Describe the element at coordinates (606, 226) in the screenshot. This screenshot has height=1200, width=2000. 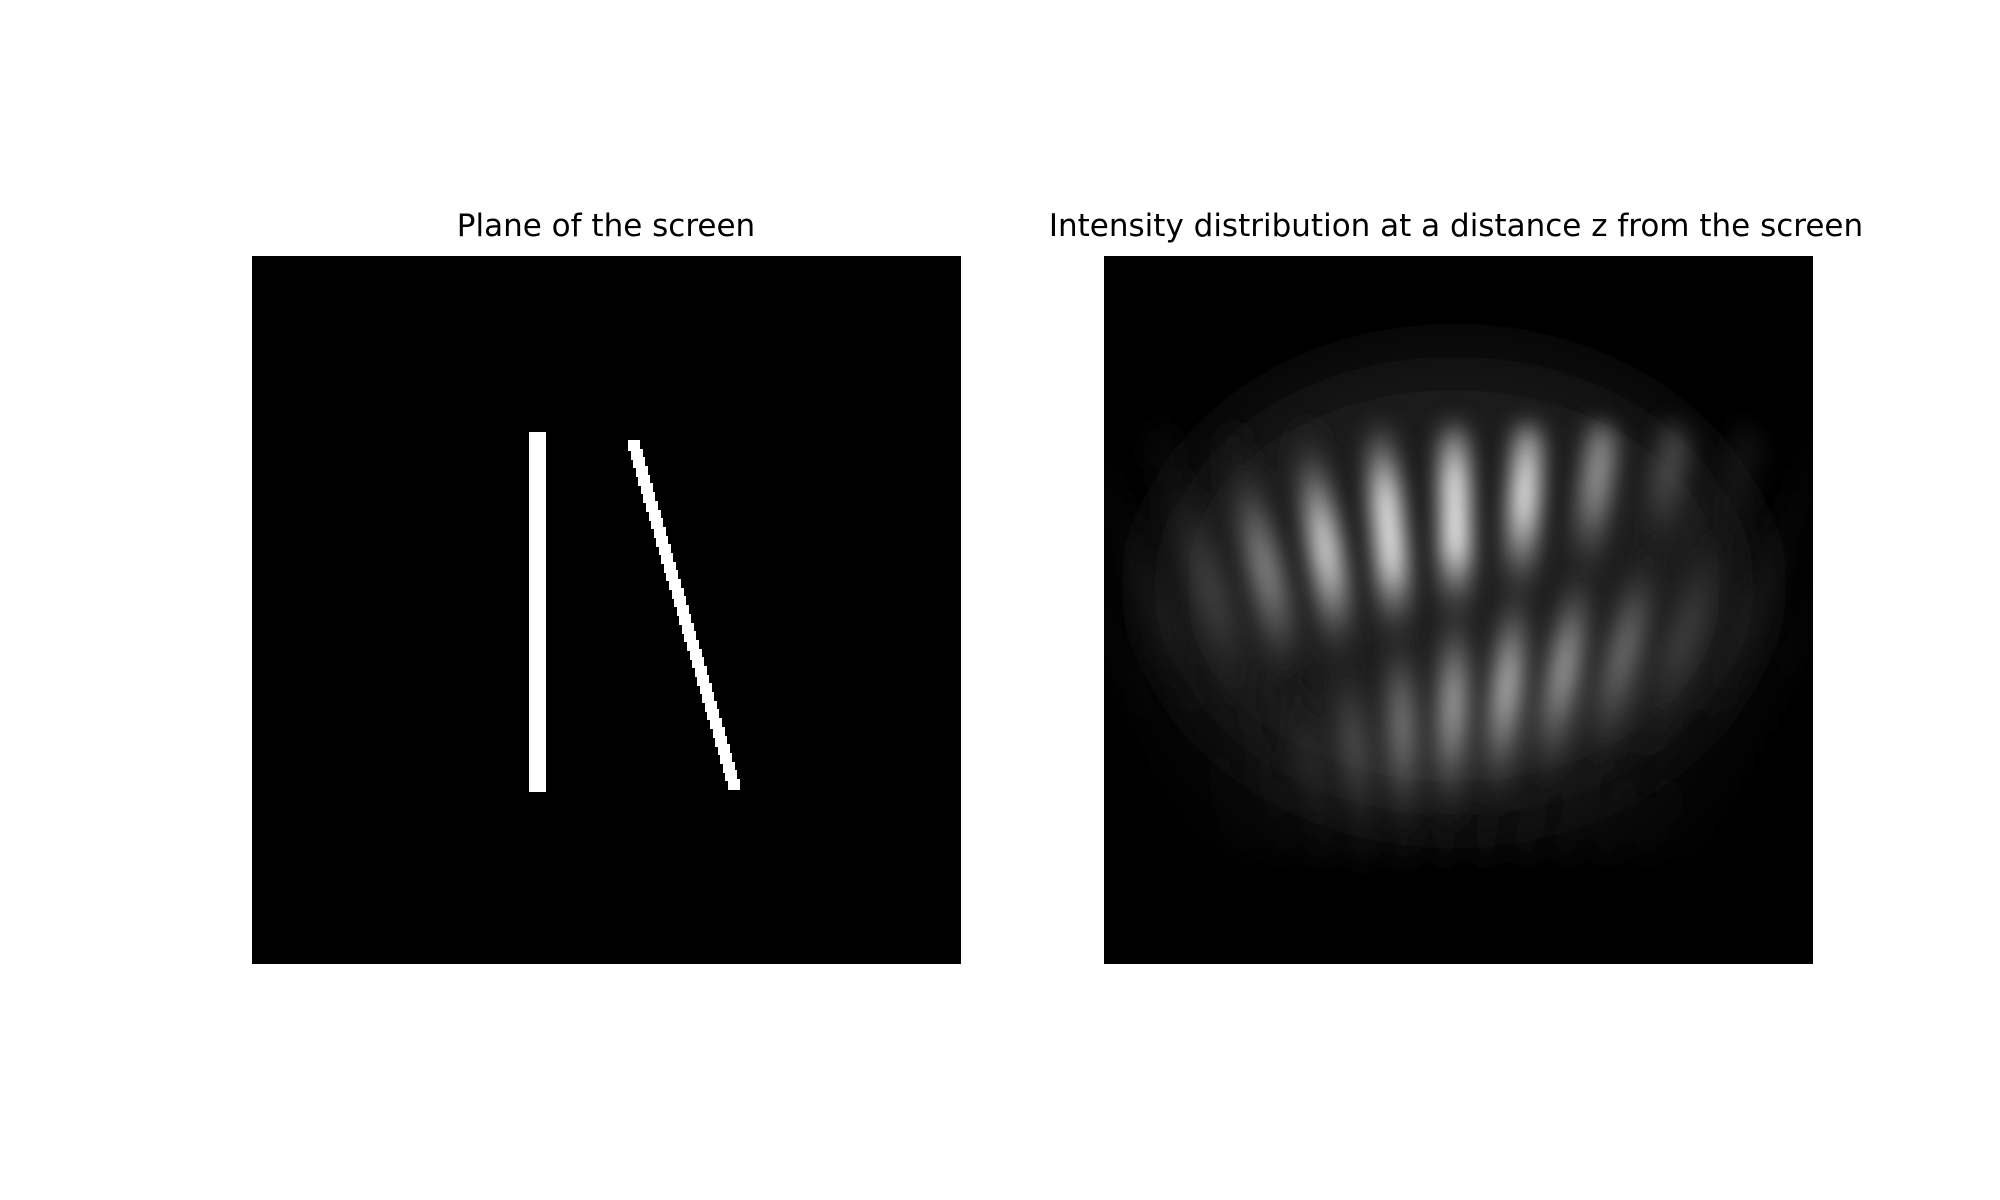
I see `left-panel-title: Plane of the screen` at that location.